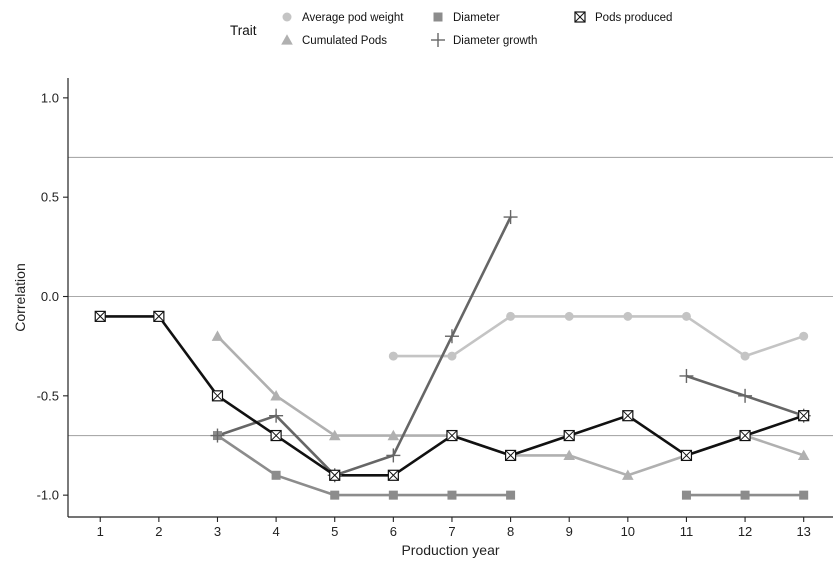 The height and width of the screenshot is (562, 835). I want to click on x-axis-ticks: 1 2 3 4 5 6 7 8 9 10 11 12 13, so click(454, 528).